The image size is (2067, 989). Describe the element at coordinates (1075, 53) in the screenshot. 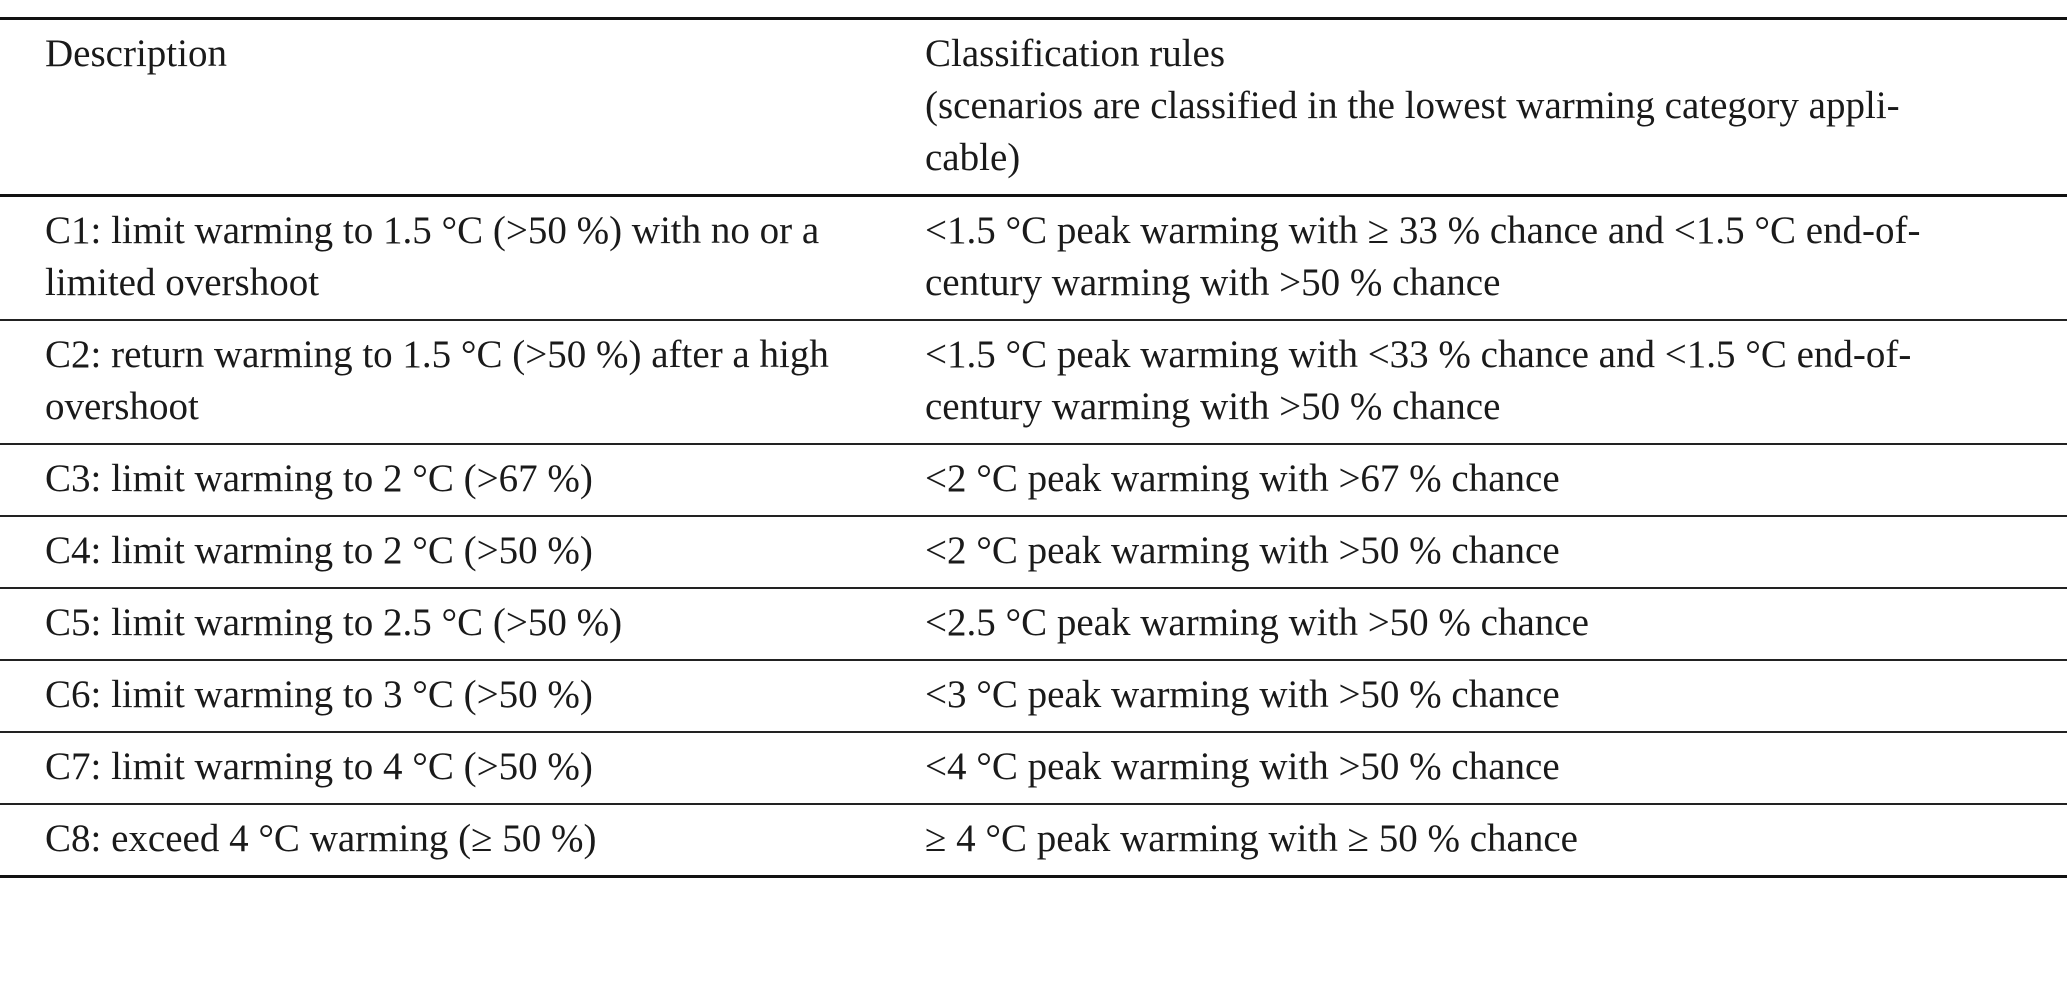

I see `header-rules-title: Classification rules` at that location.